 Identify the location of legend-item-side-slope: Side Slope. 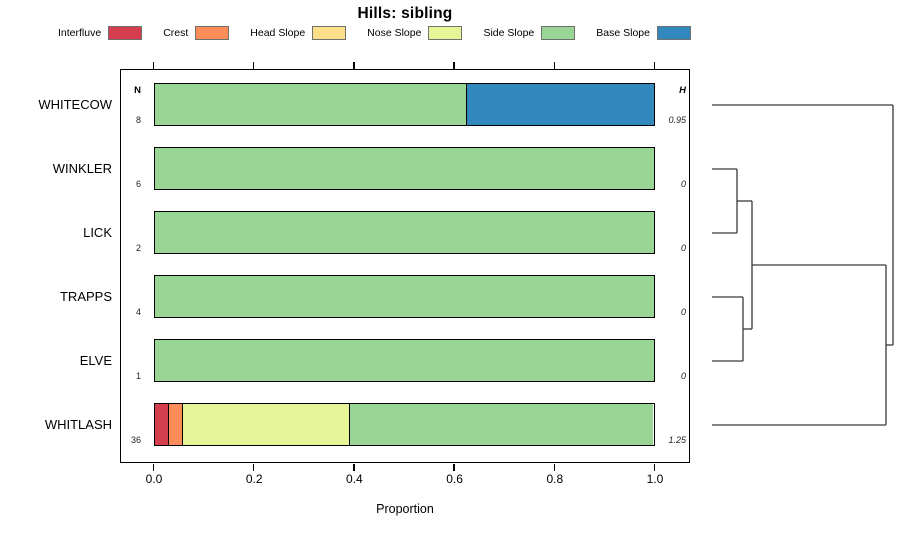
(529, 33).